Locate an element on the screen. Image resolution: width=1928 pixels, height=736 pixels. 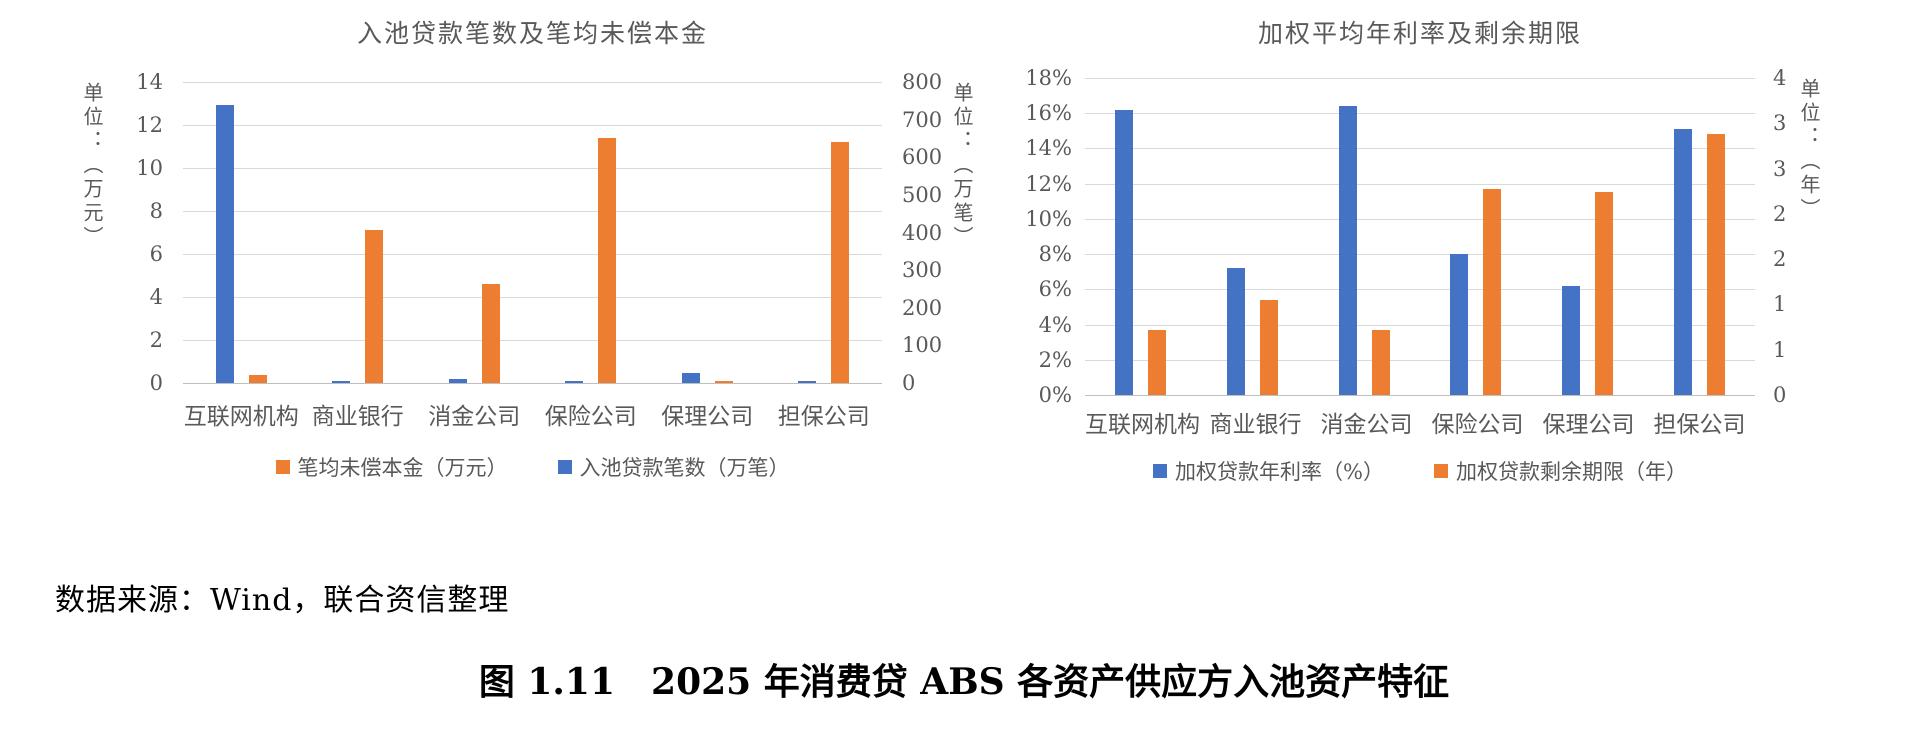
legend-label: 加权贷款剩余期限（年） is located at coordinates (1571, 472).